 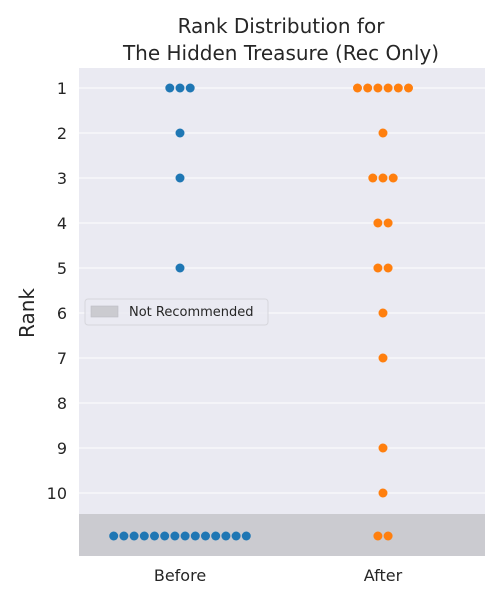 I want to click on y-tick-label: 3, so click(x=62, y=178).